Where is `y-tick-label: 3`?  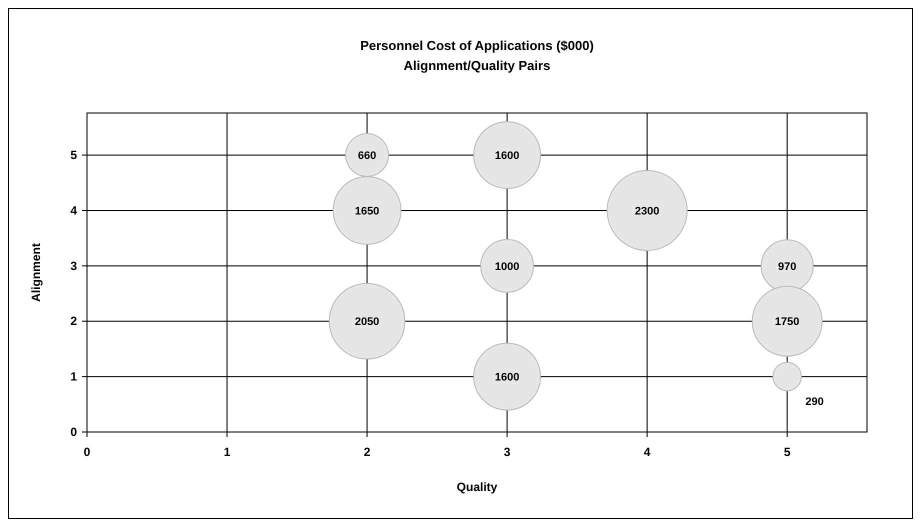
y-tick-label: 3 is located at coordinates (74, 265).